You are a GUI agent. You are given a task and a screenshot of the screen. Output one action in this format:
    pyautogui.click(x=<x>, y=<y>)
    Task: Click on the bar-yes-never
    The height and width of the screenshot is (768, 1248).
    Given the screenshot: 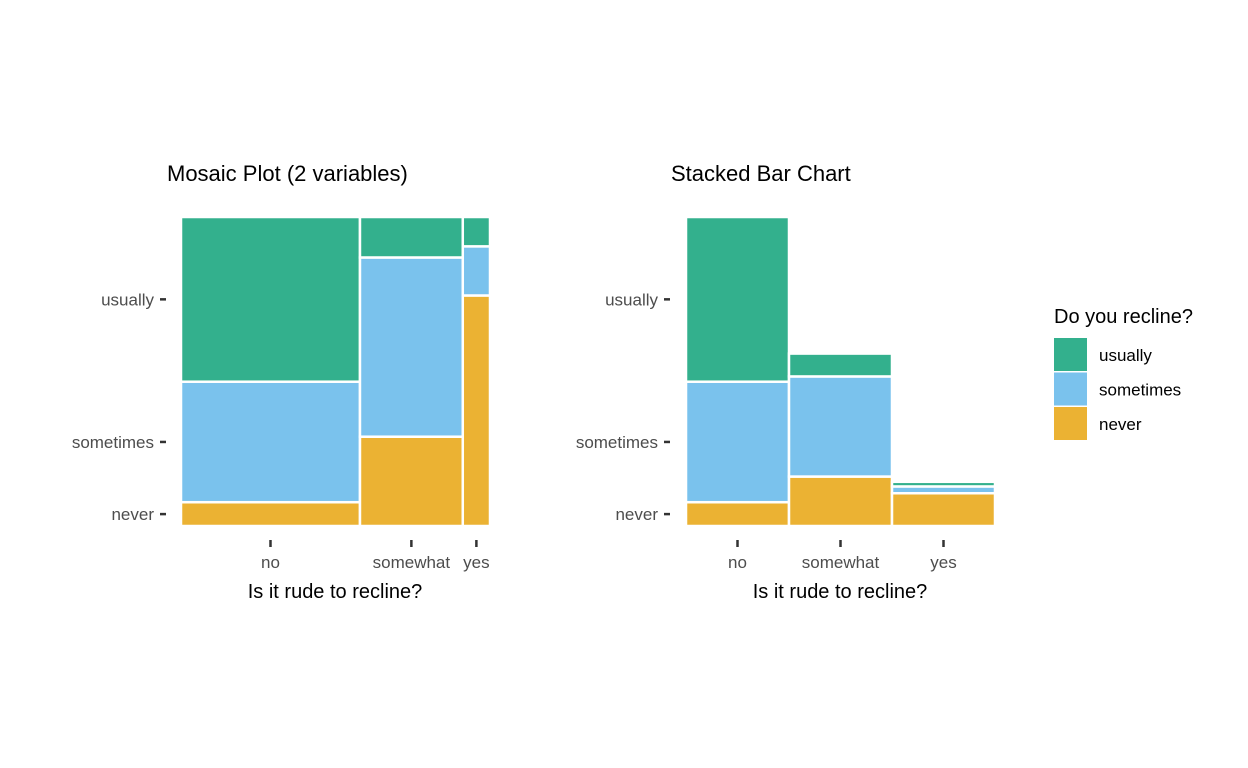 What is the action you would take?
    pyautogui.click(x=943, y=509)
    